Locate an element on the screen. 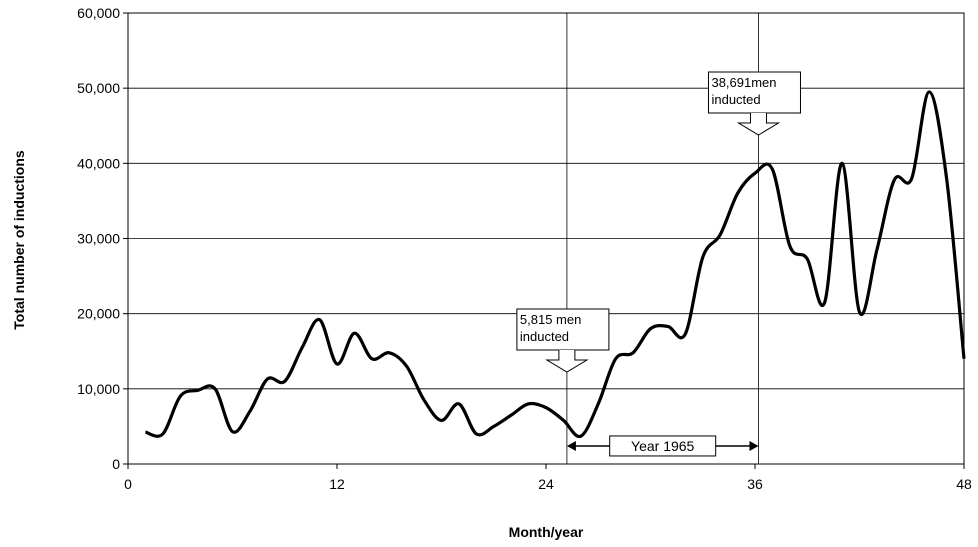 The image size is (978, 547). callout: 38,691men inducted is located at coordinates (754, 103).